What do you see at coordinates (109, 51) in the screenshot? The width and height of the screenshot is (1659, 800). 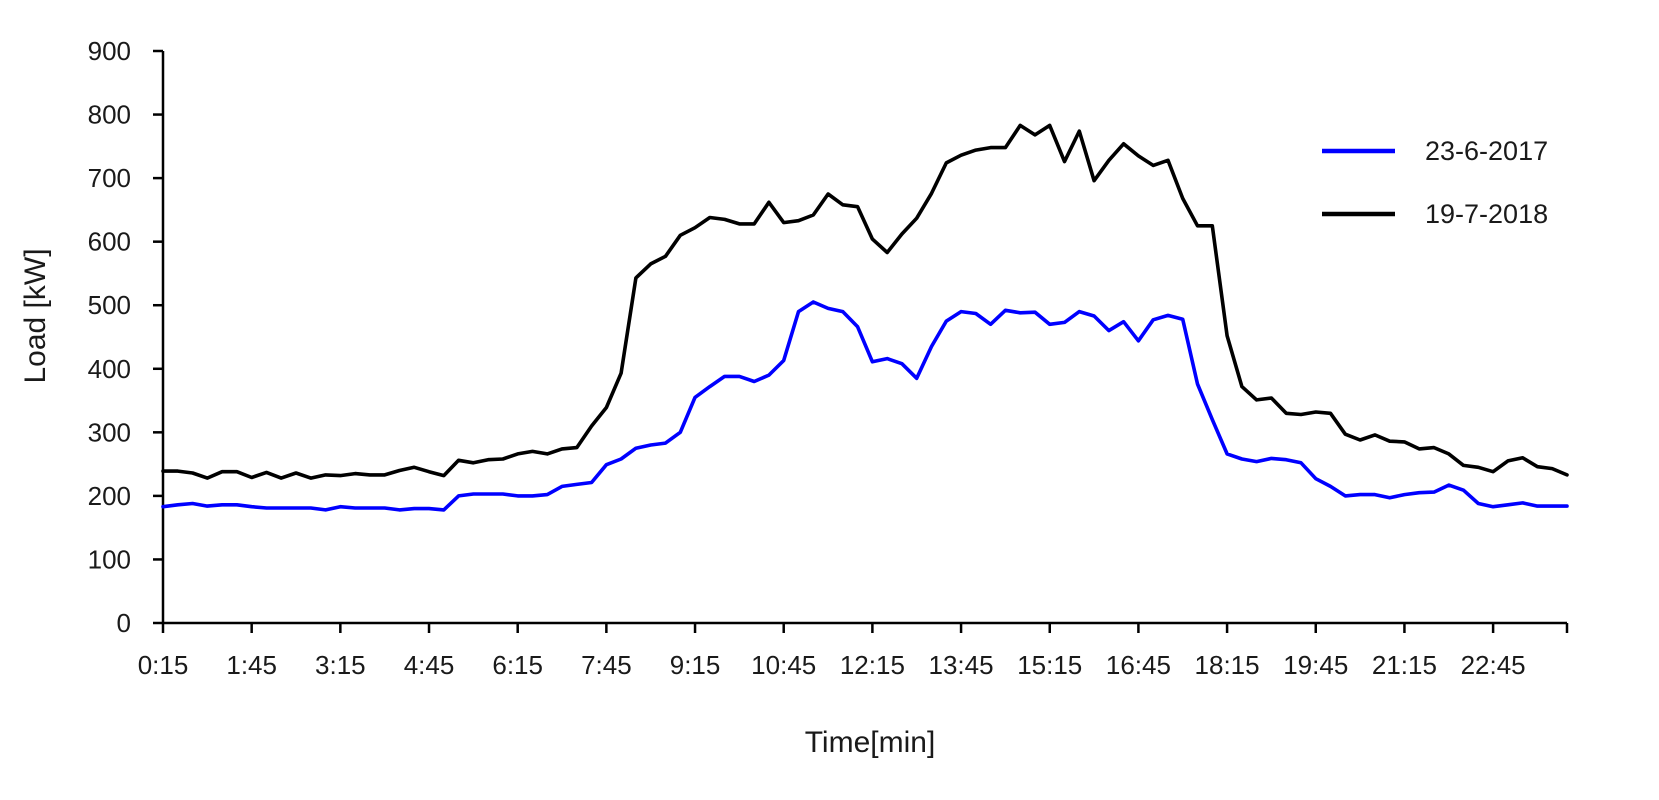 I see `y-tick-label: 900` at bounding box center [109, 51].